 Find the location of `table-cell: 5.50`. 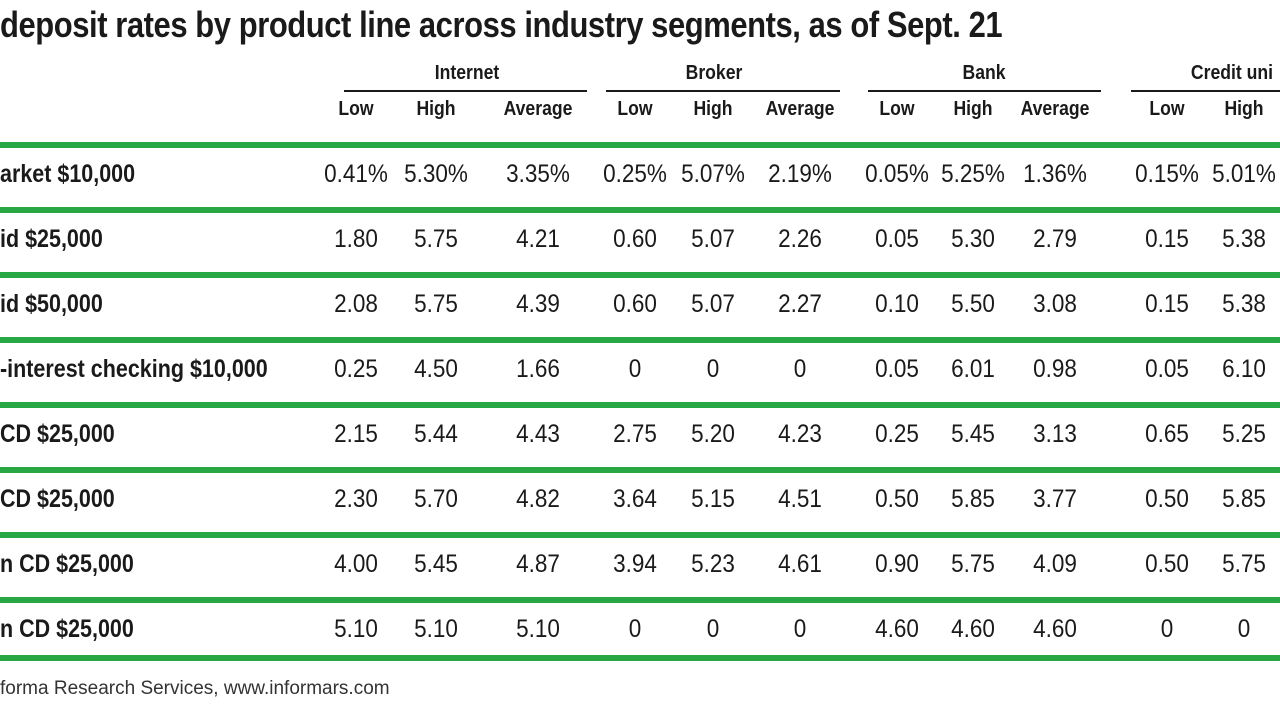

table-cell: 5.50 is located at coordinates (973, 304).